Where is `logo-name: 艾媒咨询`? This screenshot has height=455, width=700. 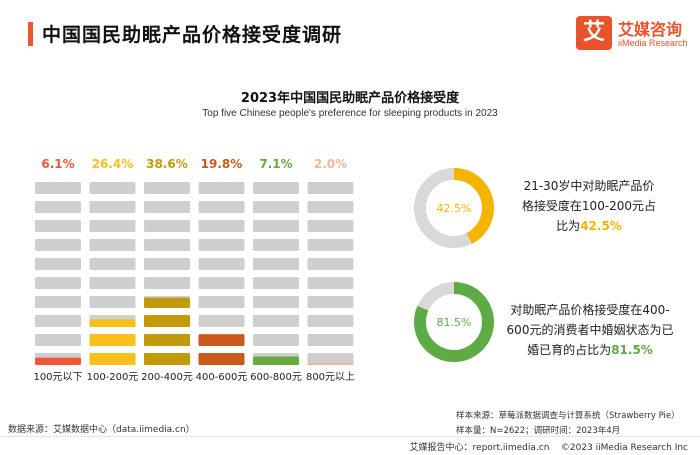
logo-name: 艾媒咨询 is located at coordinates (650, 29).